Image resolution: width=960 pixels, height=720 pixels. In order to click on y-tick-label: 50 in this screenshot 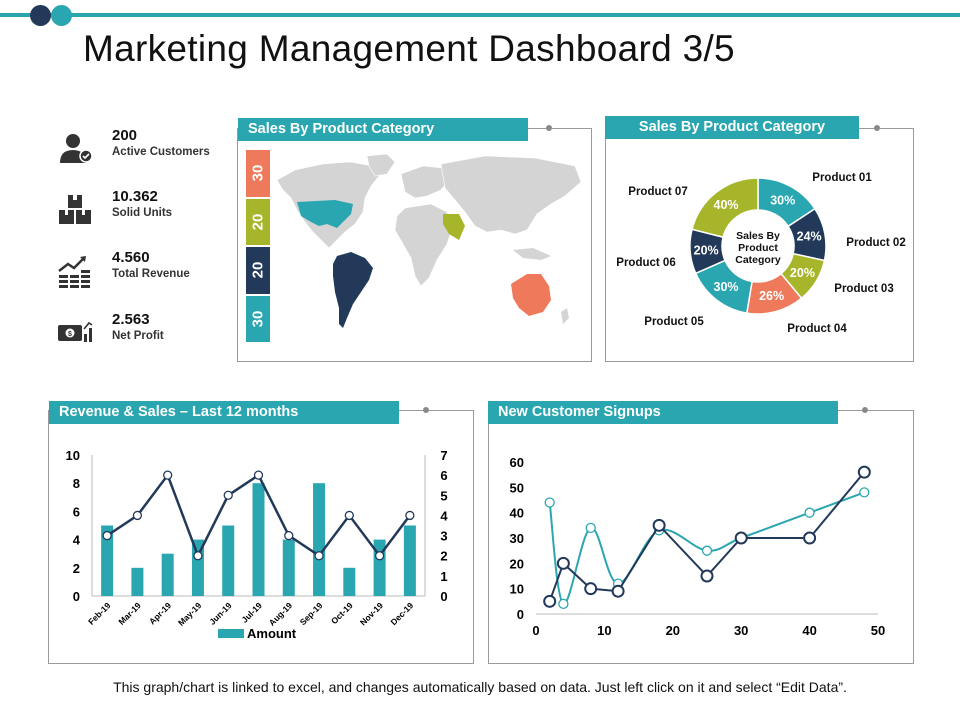, I will do `click(517, 487)`.